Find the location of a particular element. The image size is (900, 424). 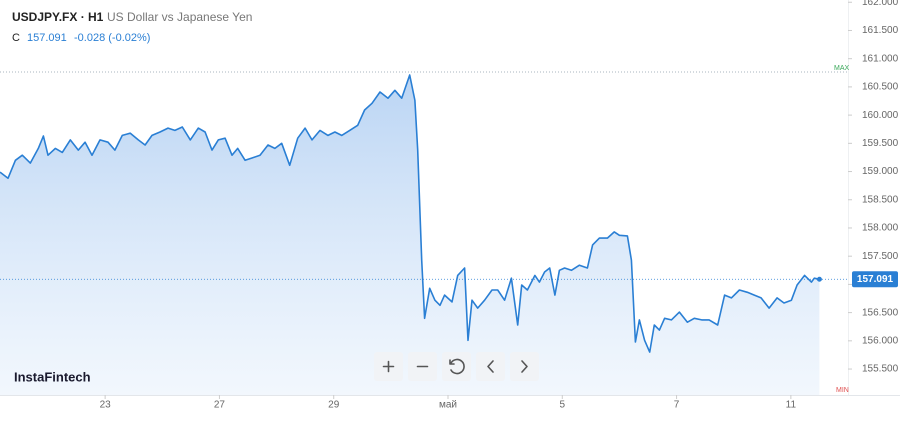

brand: InstaFintech is located at coordinates (52, 376).